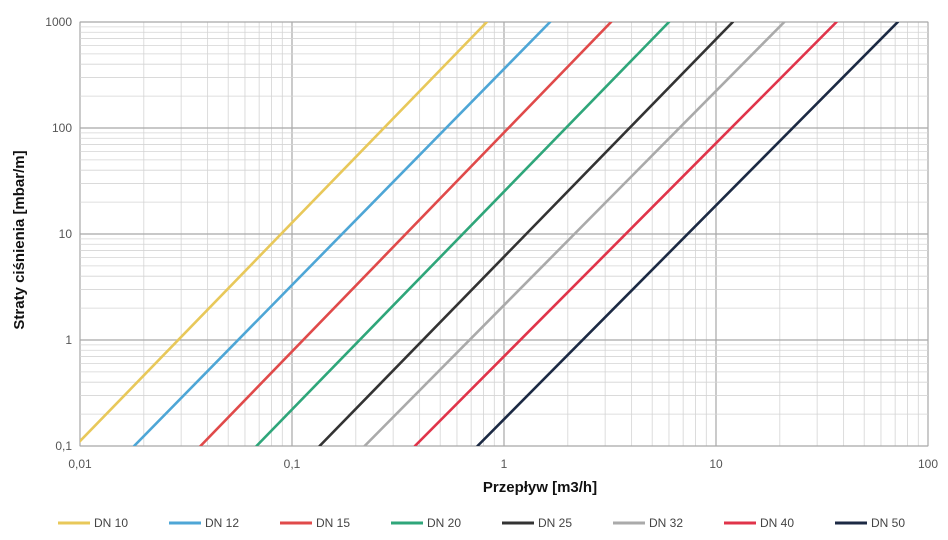 This screenshot has width=948, height=540. I want to click on legend-label: DN 32, so click(666, 523).